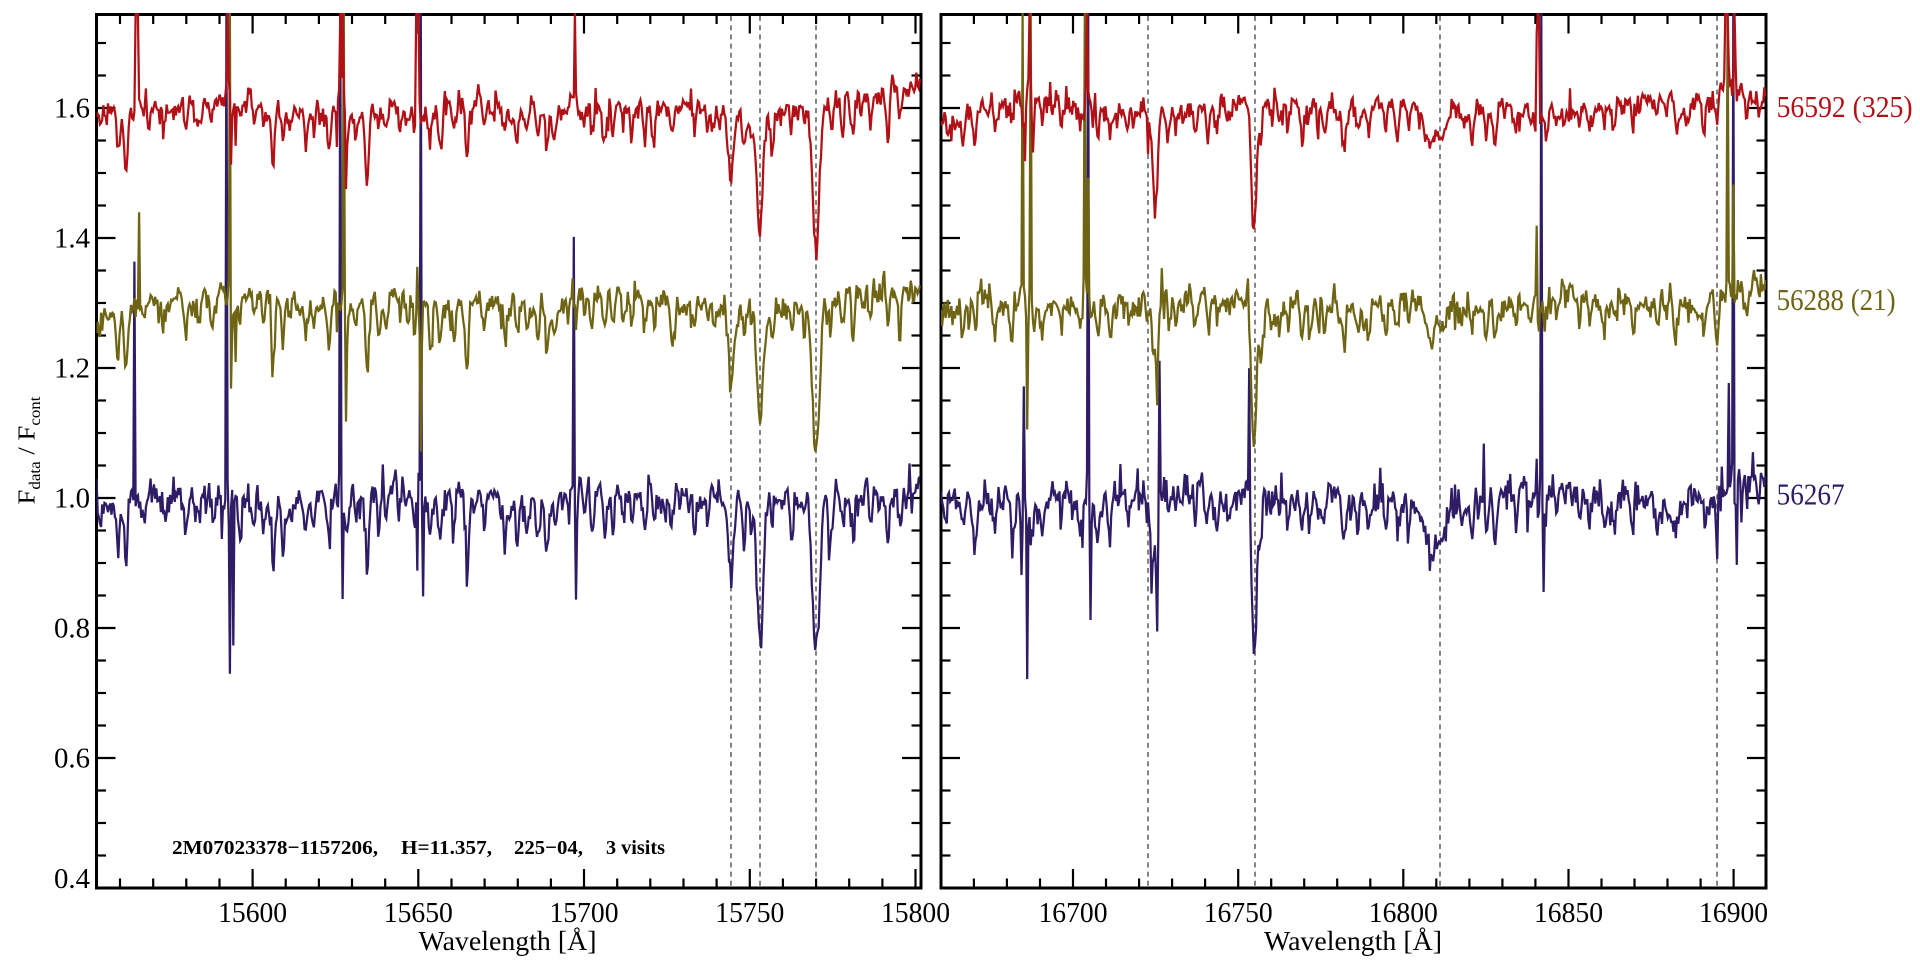 Image resolution: width=1920 pixels, height=960 pixels. What do you see at coordinates (1403, 913) in the screenshot?
I see `svg-text: 16800` at bounding box center [1403, 913].